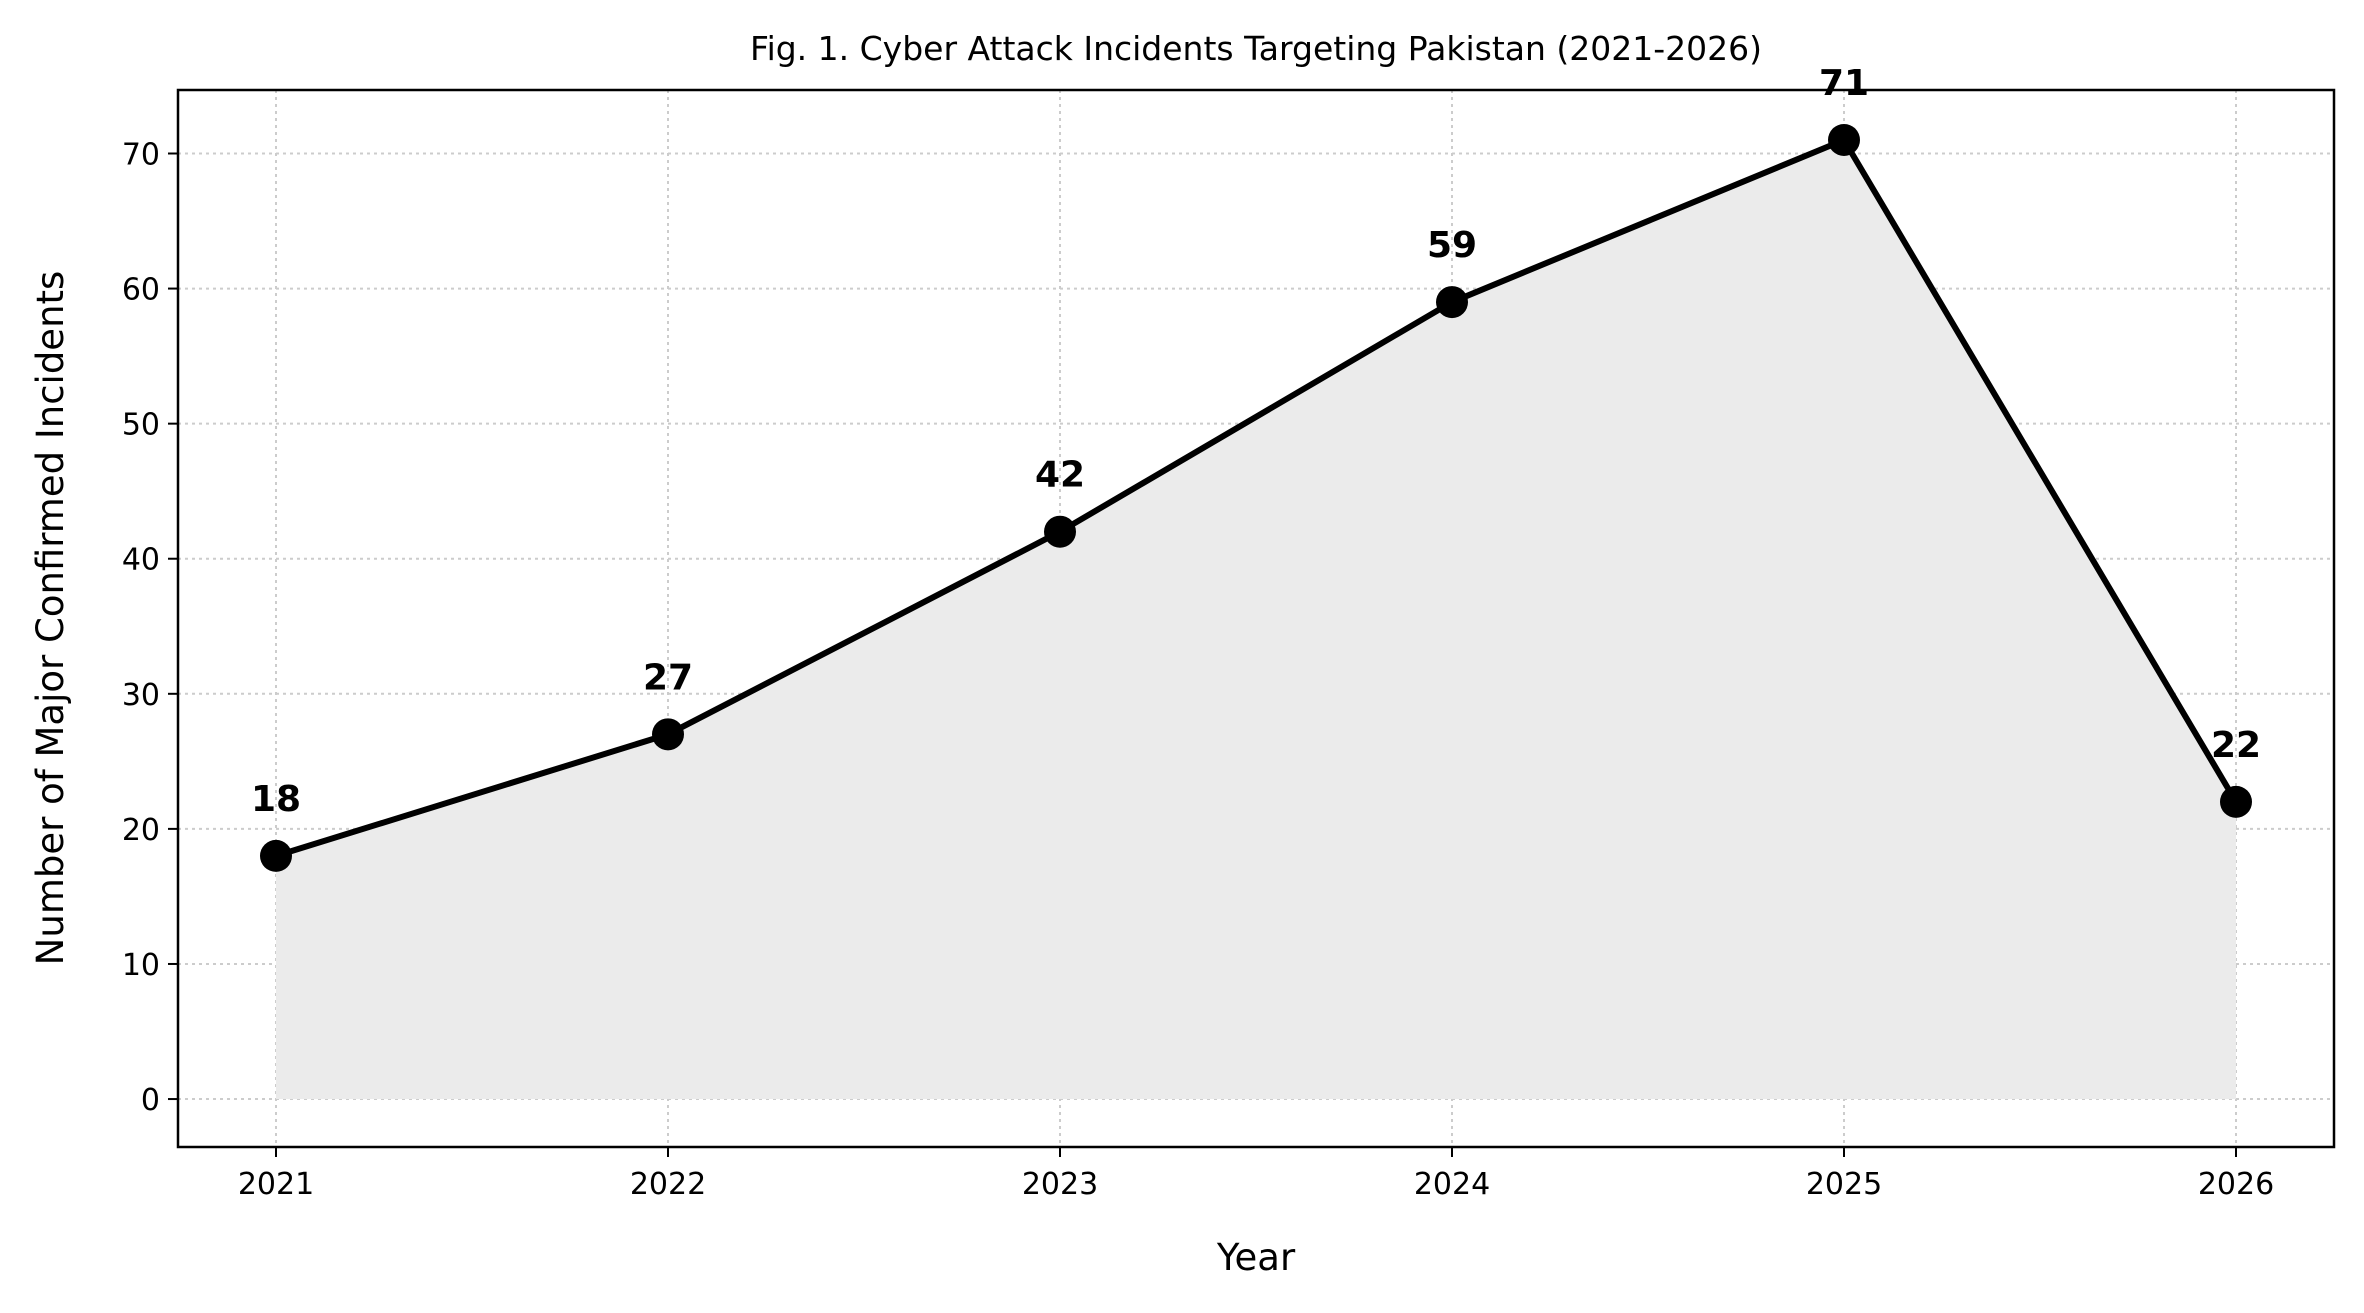 This screenshot has width=2364, height=1313. Describe the element at coordinates (141, 830) in the screenshot. I see `y-tick-label: 20` at that location.